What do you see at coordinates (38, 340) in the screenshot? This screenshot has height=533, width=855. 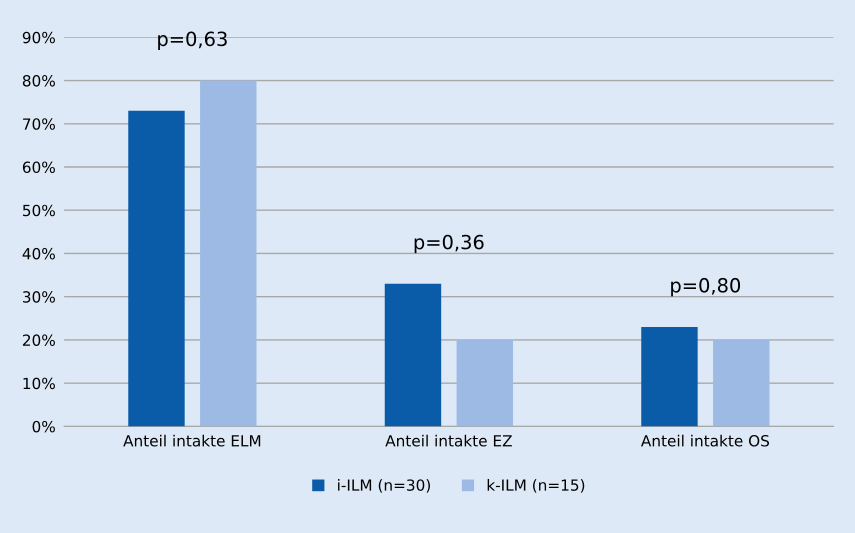 I see `y-tick-label: 20%` at bounding box center [38, 340].